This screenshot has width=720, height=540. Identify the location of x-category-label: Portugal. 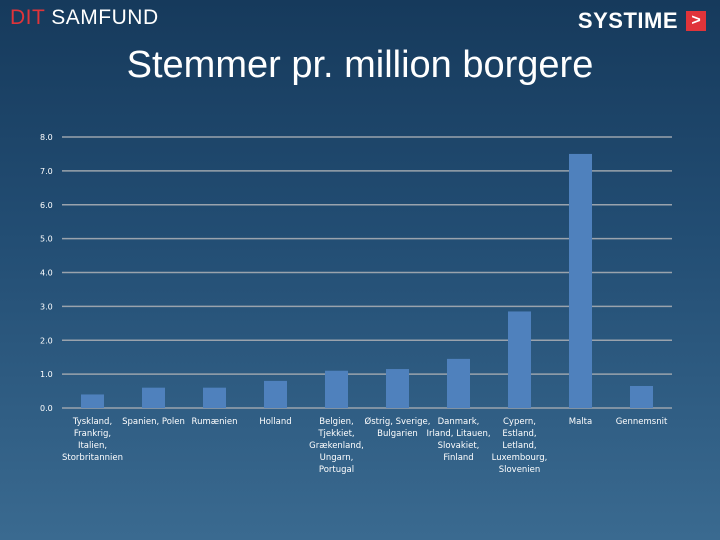
(336, 470).